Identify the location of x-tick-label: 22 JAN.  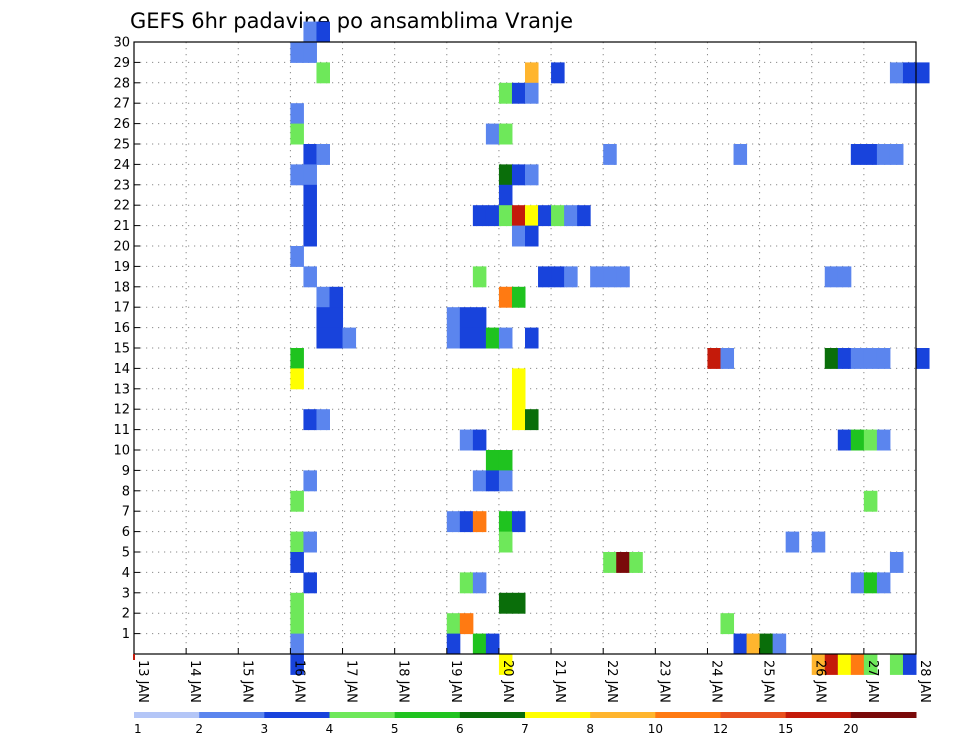
(611, 681).